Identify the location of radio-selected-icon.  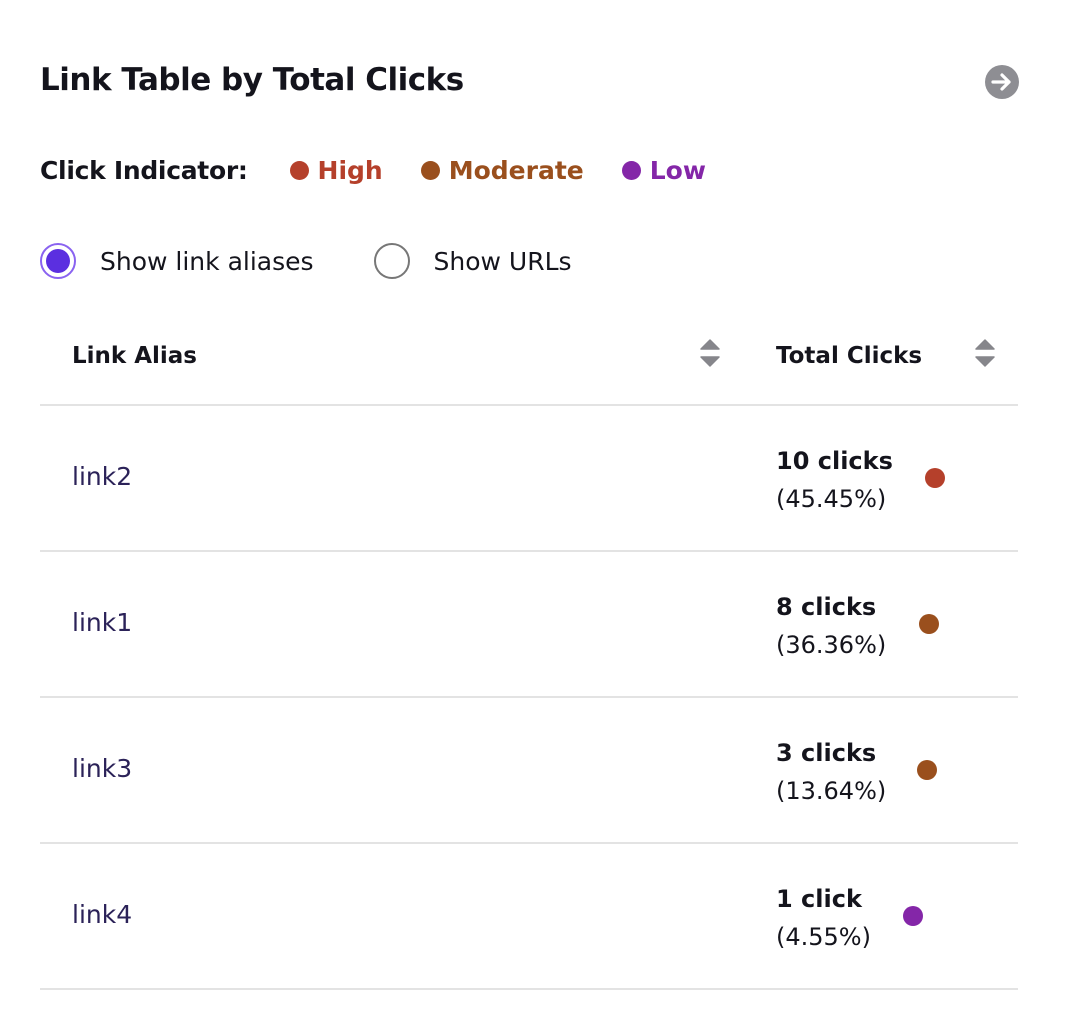
(58, 261).